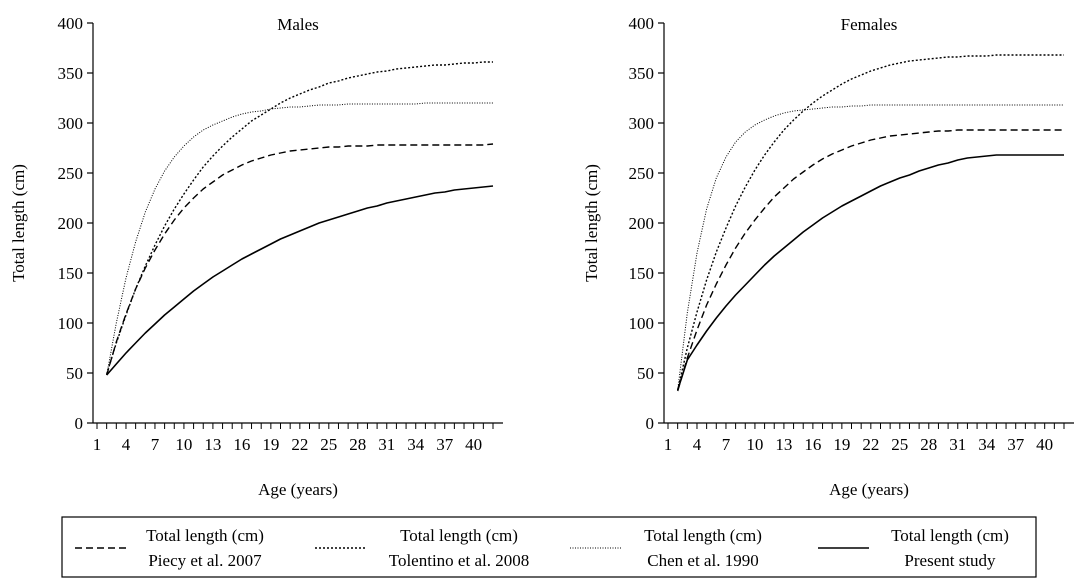 The width and height of the screenshot is (1084, 581). What do you see at coordinates (697, 444) in the screenshot?
I see `females-x-tick-label: 4` at bounding box center [697, 444].